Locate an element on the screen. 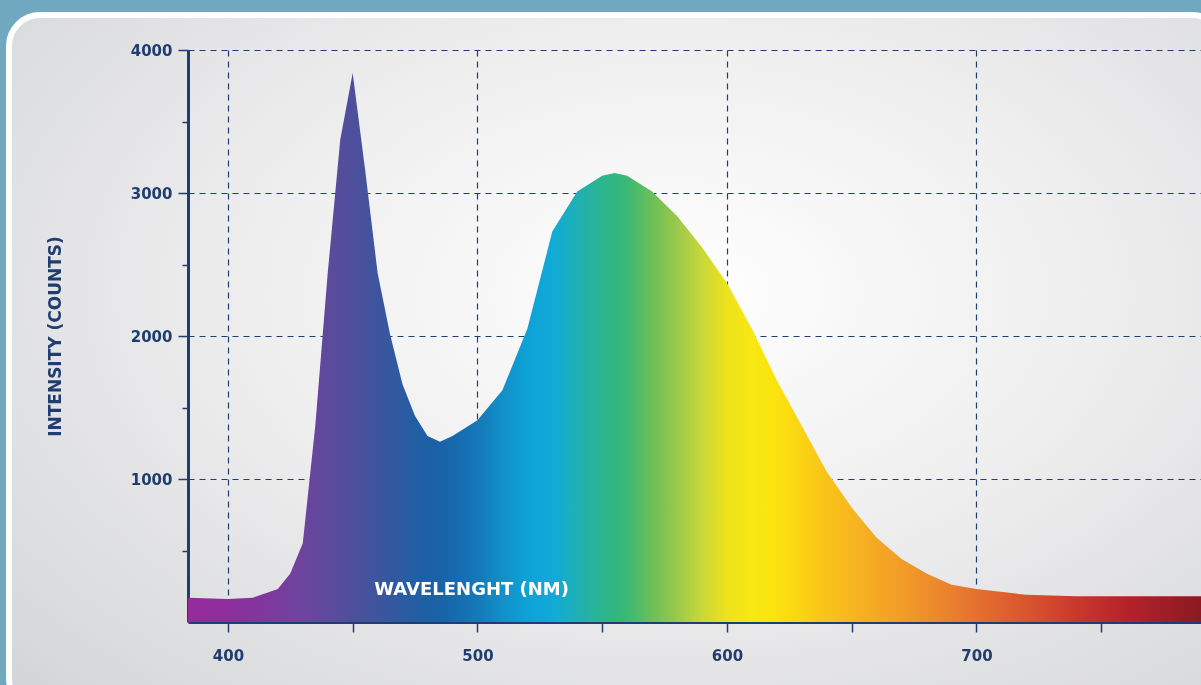 This screenshot has height=685, width=1201. y-tick-label: 2000 is located at coordinates (151, 336).